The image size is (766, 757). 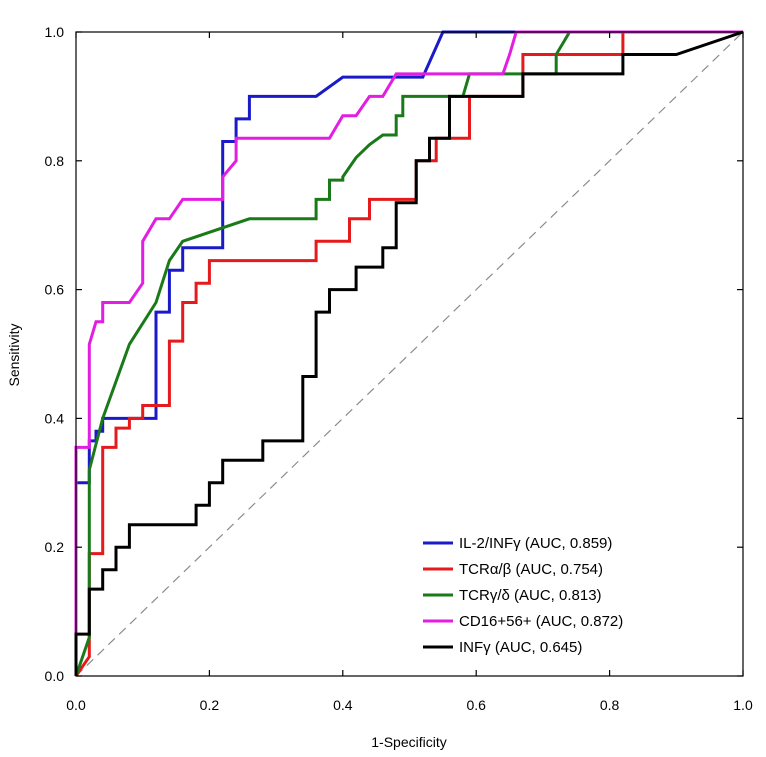 What do you see at coordinates (210, 705) in the screenshot?
I see `x-tick-label: 0.2` at bounding box center [210, 705].